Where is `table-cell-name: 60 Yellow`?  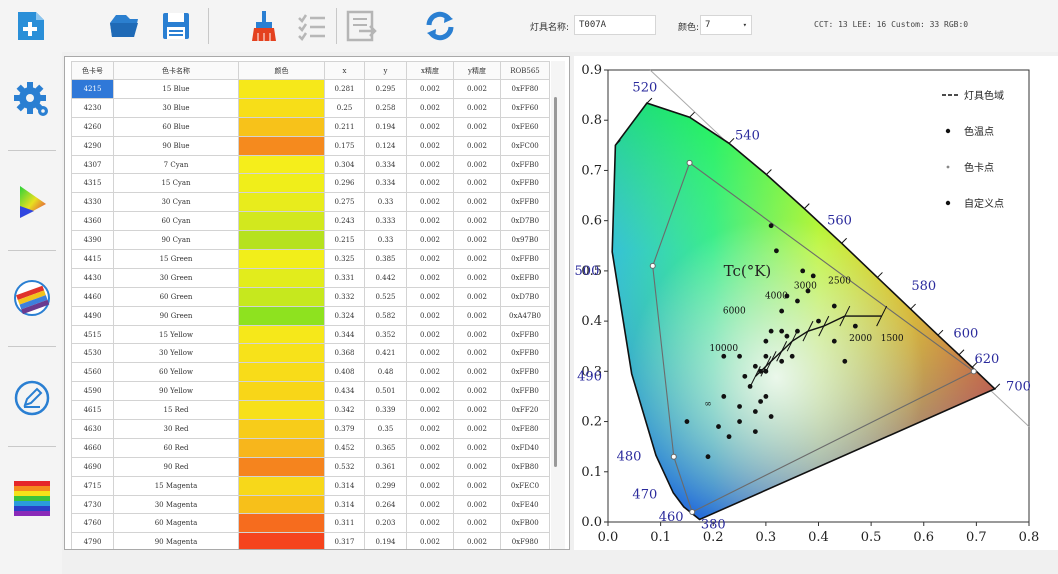 table-cell-name: 60 Yellow is located at coordinates (176, 372).